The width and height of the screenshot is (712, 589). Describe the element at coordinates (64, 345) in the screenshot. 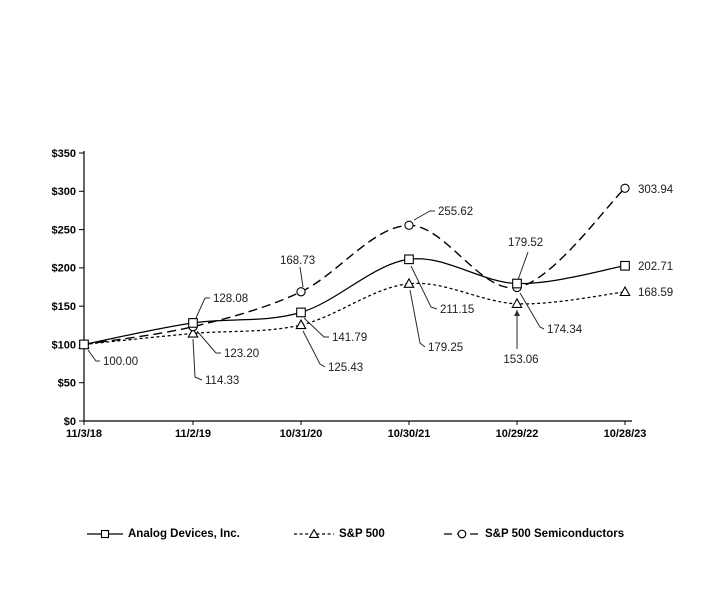

I see `y-tick-label: $100` at that location.